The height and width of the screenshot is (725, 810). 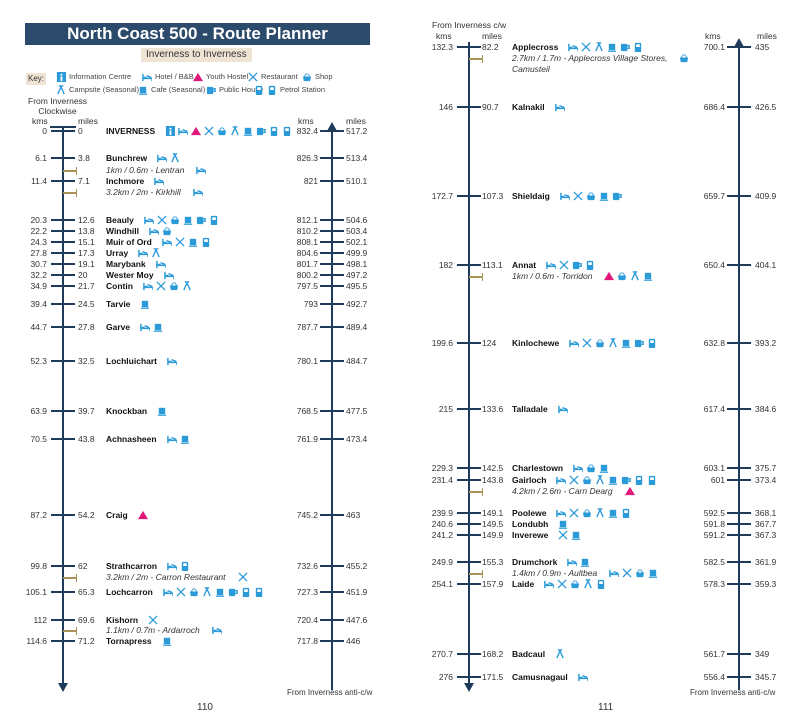 I want to click on place-row: Charlestown, so click(x=560, y=468).